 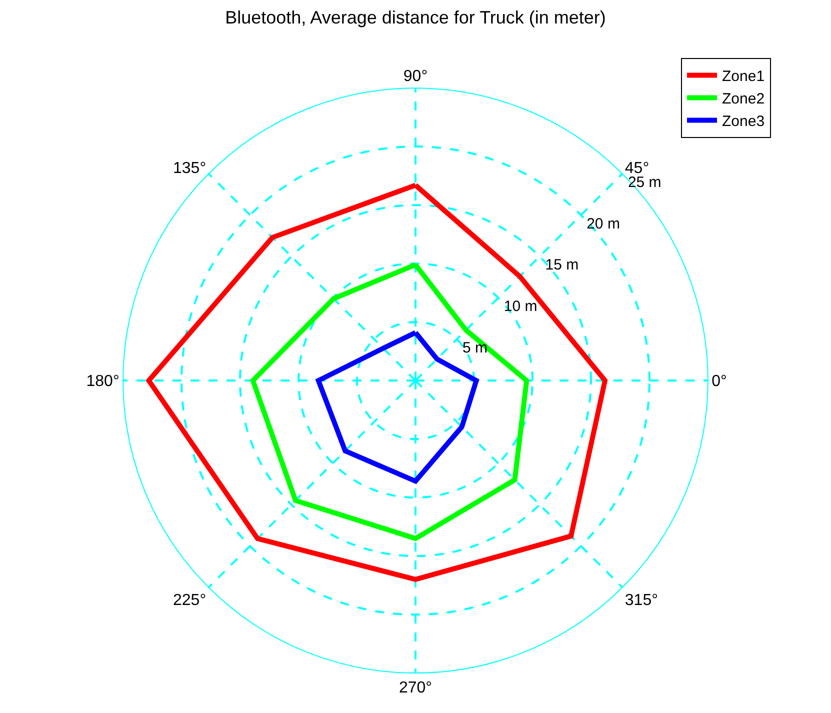 What do you see at coordinates (562, 265) in the screenshot?
I see `y-tick-label: 15 m` at bounding box center [562, 265].